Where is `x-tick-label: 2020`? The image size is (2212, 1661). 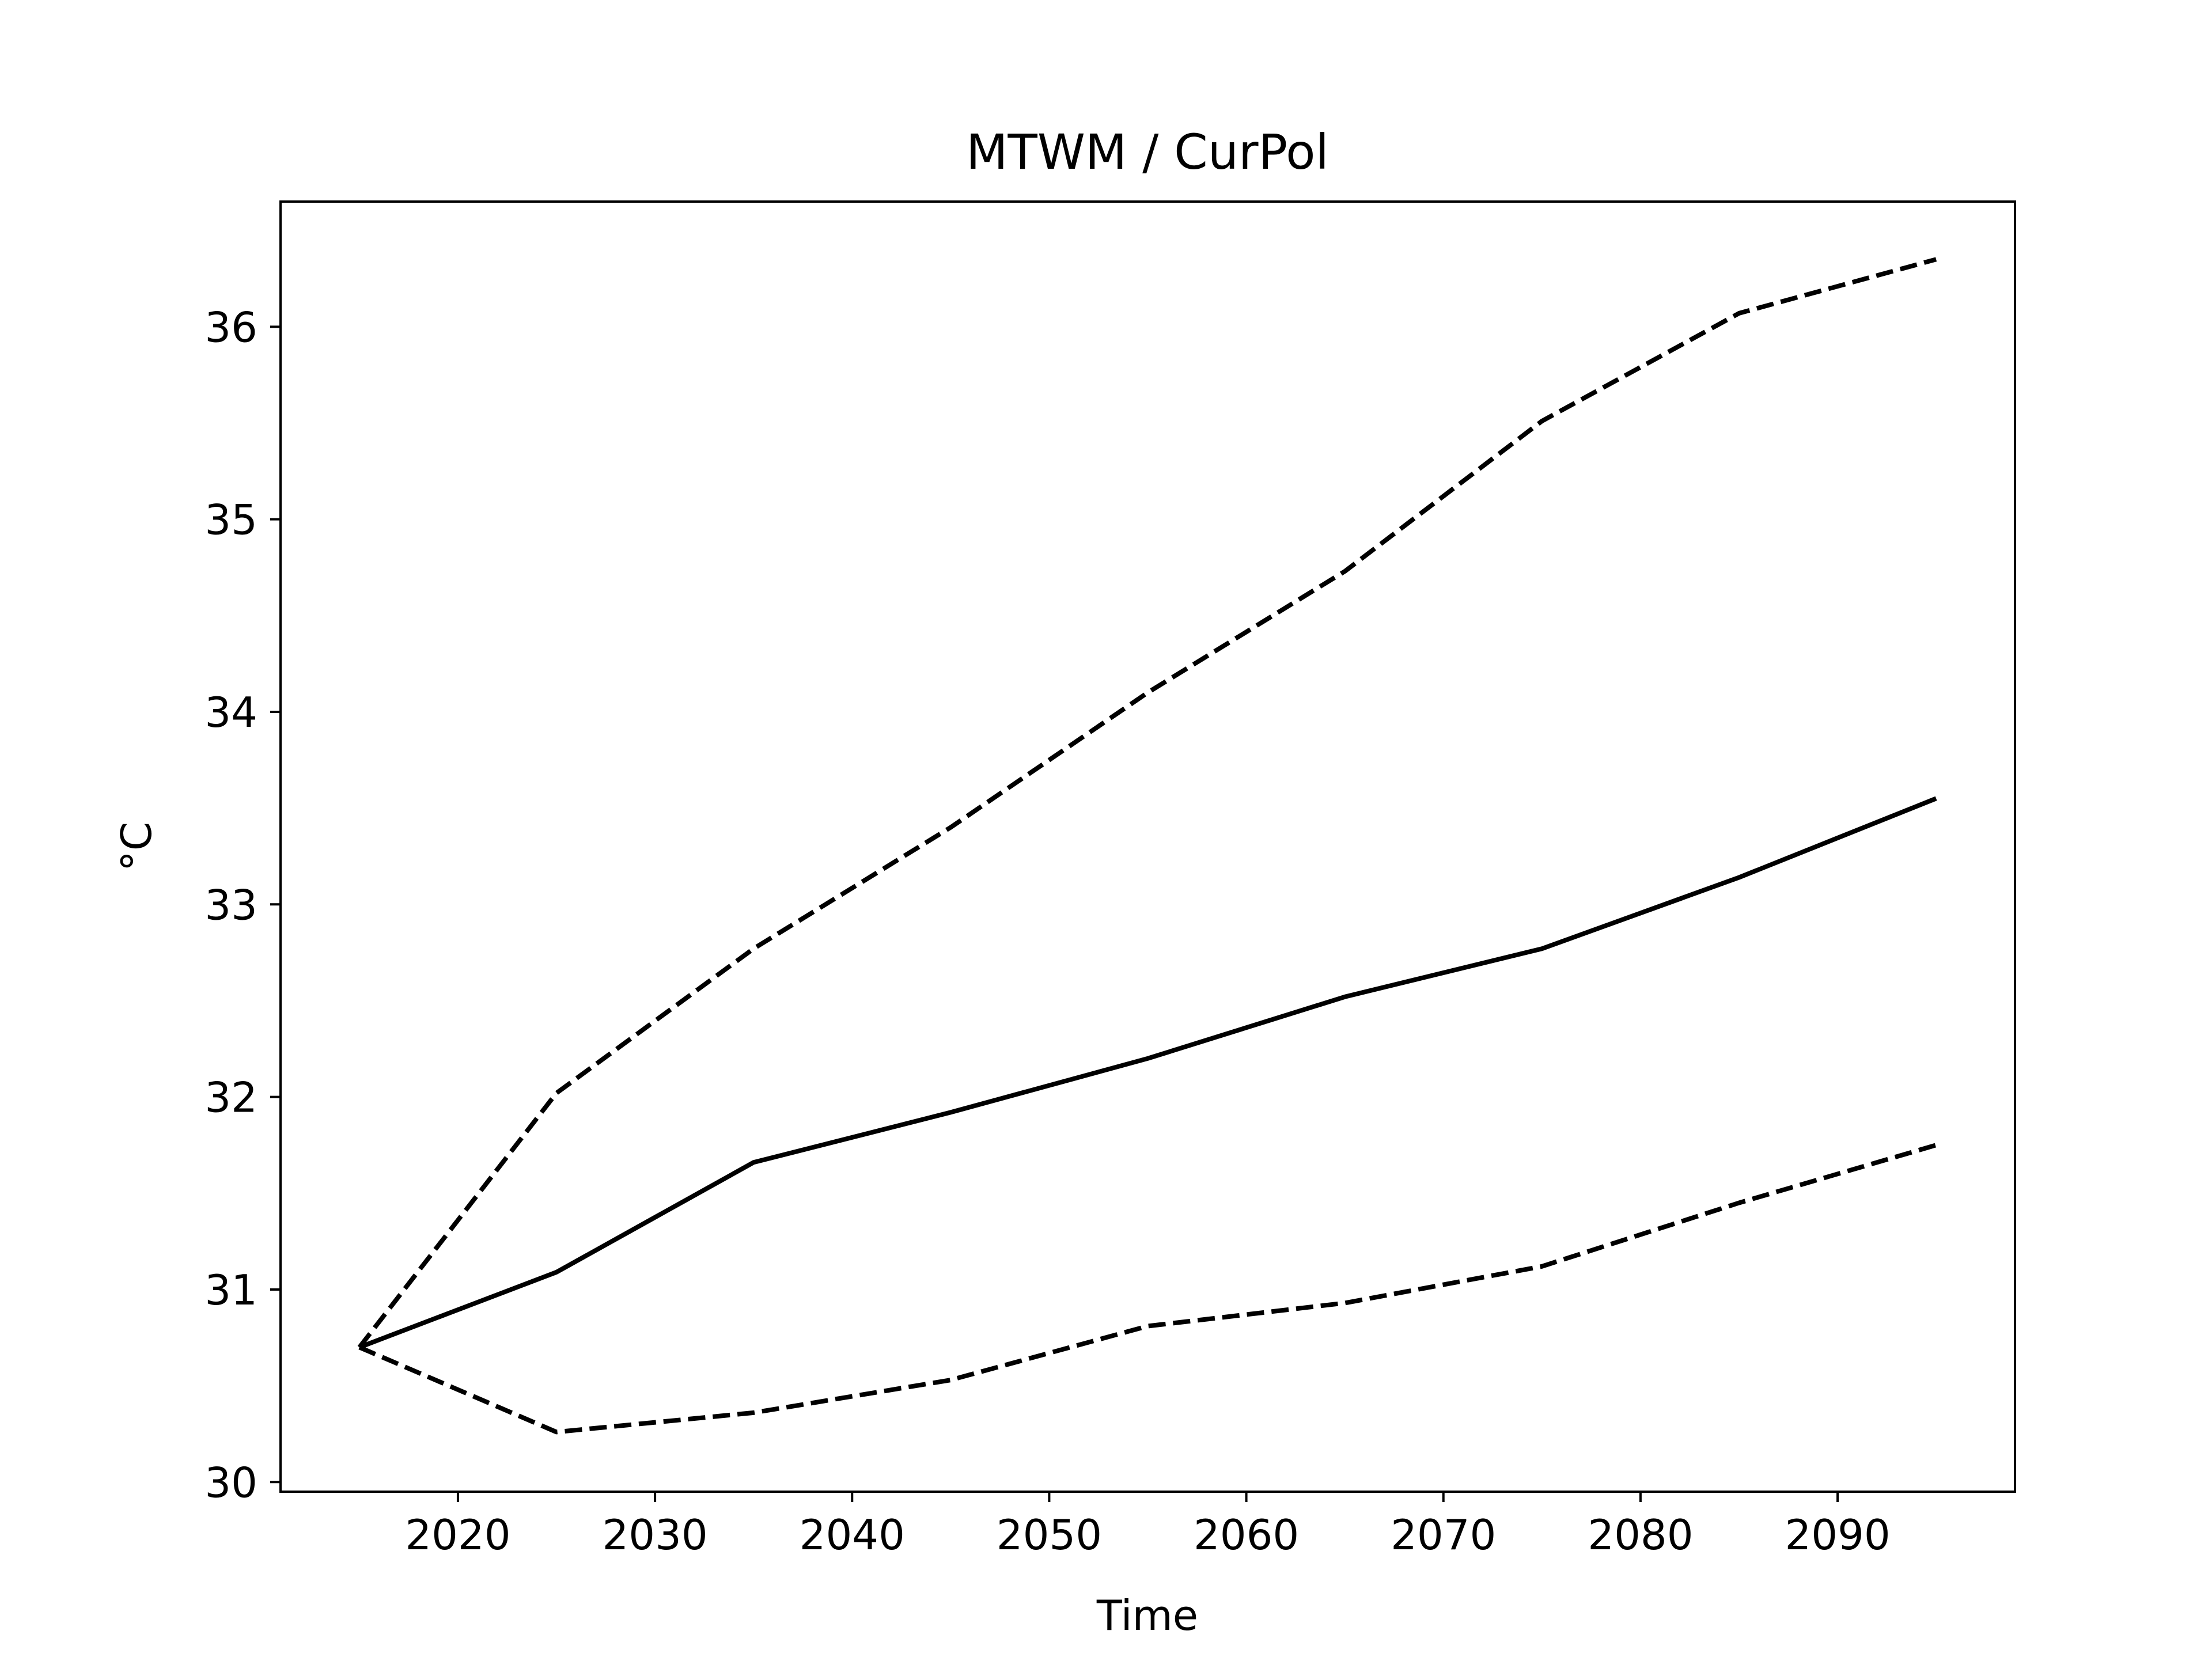 x-tick-label: 2020 is located at coordinates (457, 1535).